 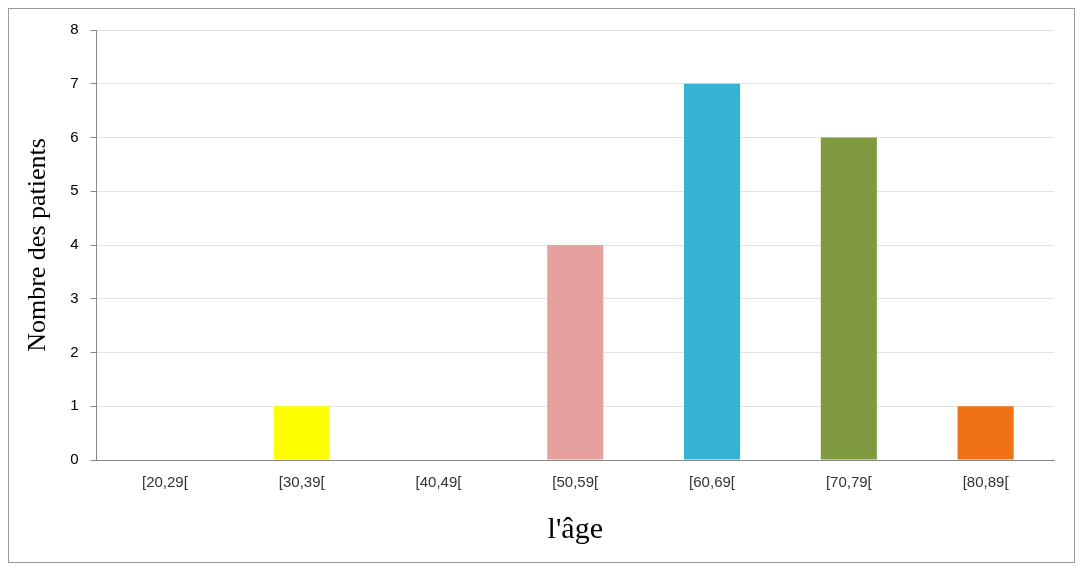 What do you see at coordinates (302, 482) in the screenshot?
I see `x-tick-label: [30,39[` at bounding box center [302, 482].